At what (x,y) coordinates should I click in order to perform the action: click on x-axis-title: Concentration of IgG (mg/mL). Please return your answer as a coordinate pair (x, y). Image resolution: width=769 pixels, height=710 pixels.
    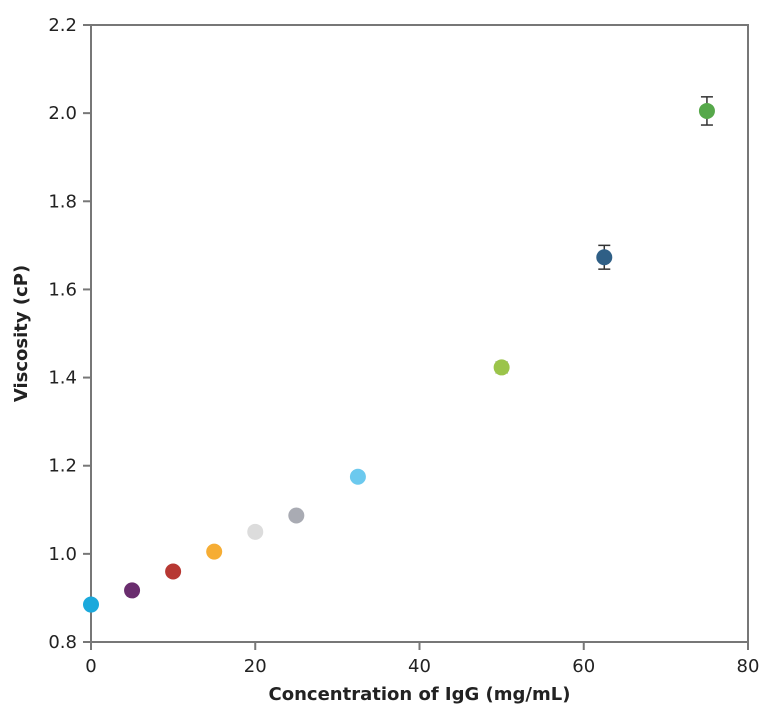
    Looking at the image, I should click on (420, 694).